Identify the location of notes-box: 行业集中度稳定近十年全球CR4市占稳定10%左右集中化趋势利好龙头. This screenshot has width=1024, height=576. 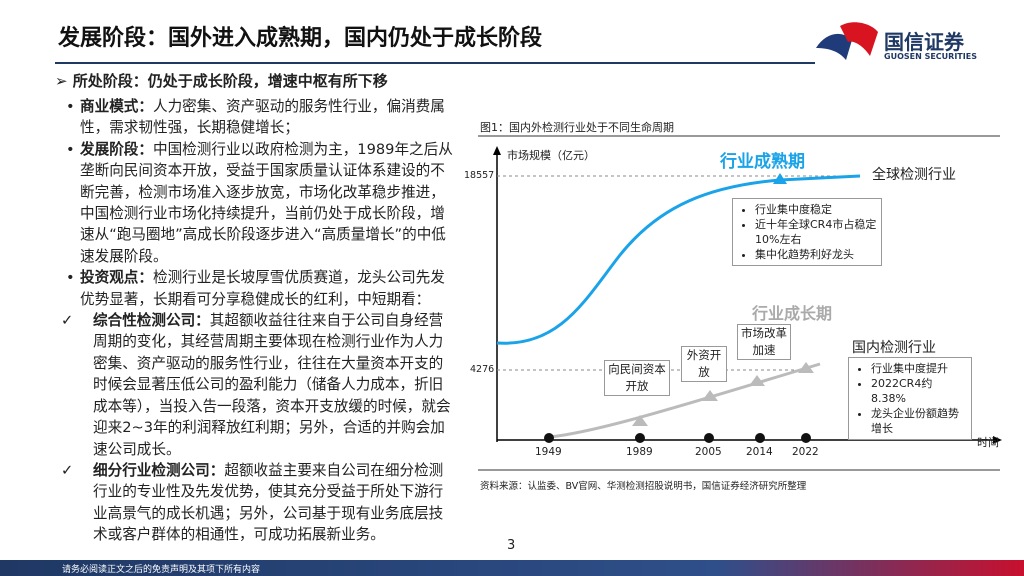
(807, 232).